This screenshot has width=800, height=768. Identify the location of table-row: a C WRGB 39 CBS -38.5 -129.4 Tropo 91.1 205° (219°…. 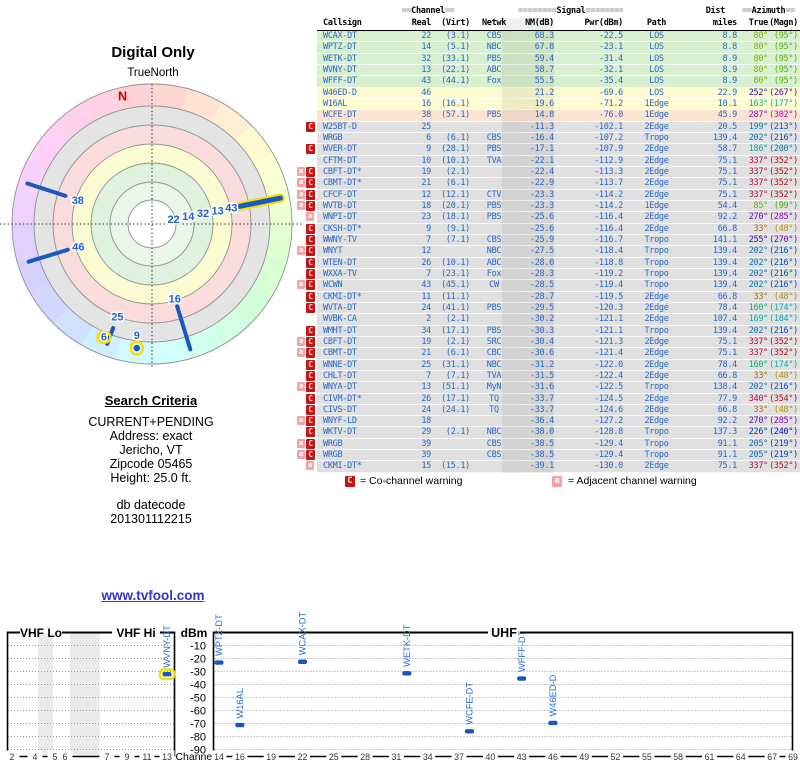
(548, 444).